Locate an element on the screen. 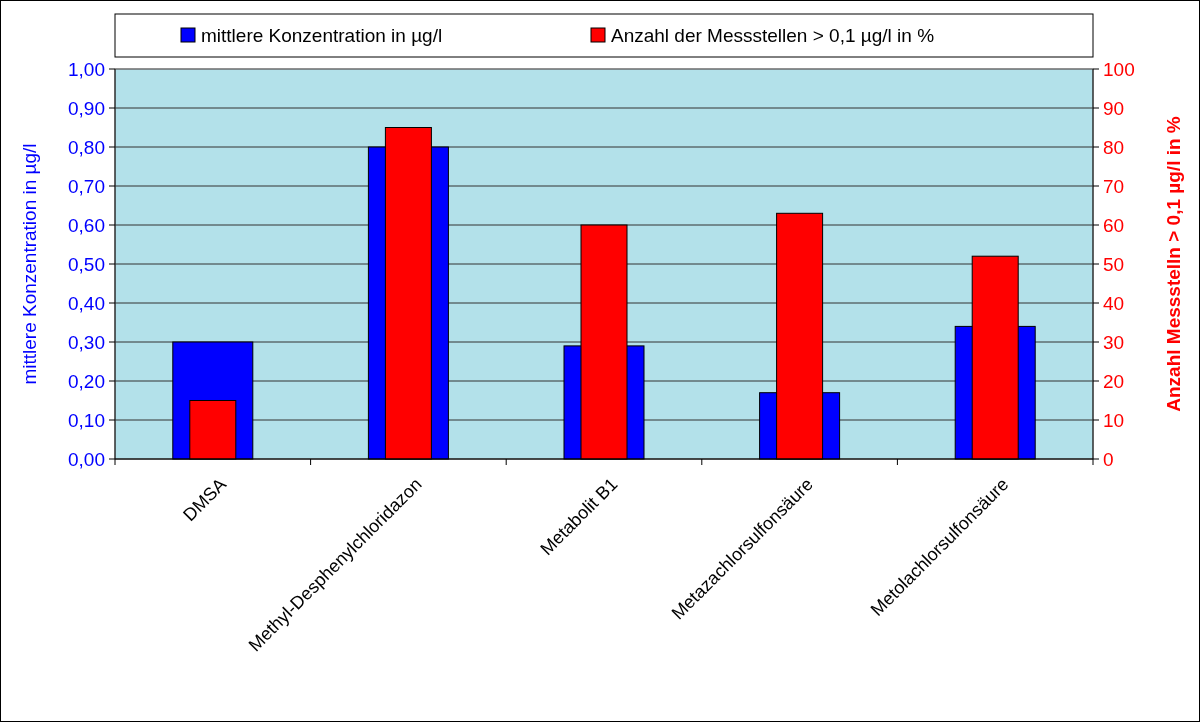 This screenshot has width=1200, height=722. y2-tick-label: 20 is located at coordinates (1114, 381).